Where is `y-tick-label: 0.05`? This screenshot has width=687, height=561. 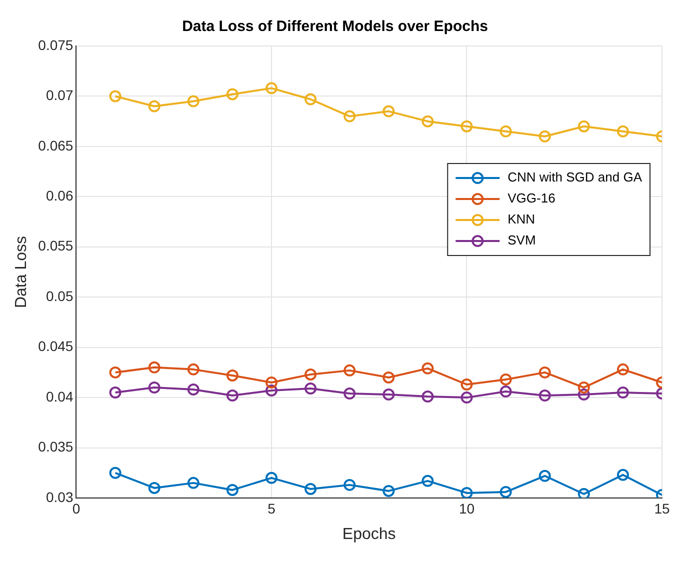 y-tick-label: 0.05 is located at coordinates (60, 296).